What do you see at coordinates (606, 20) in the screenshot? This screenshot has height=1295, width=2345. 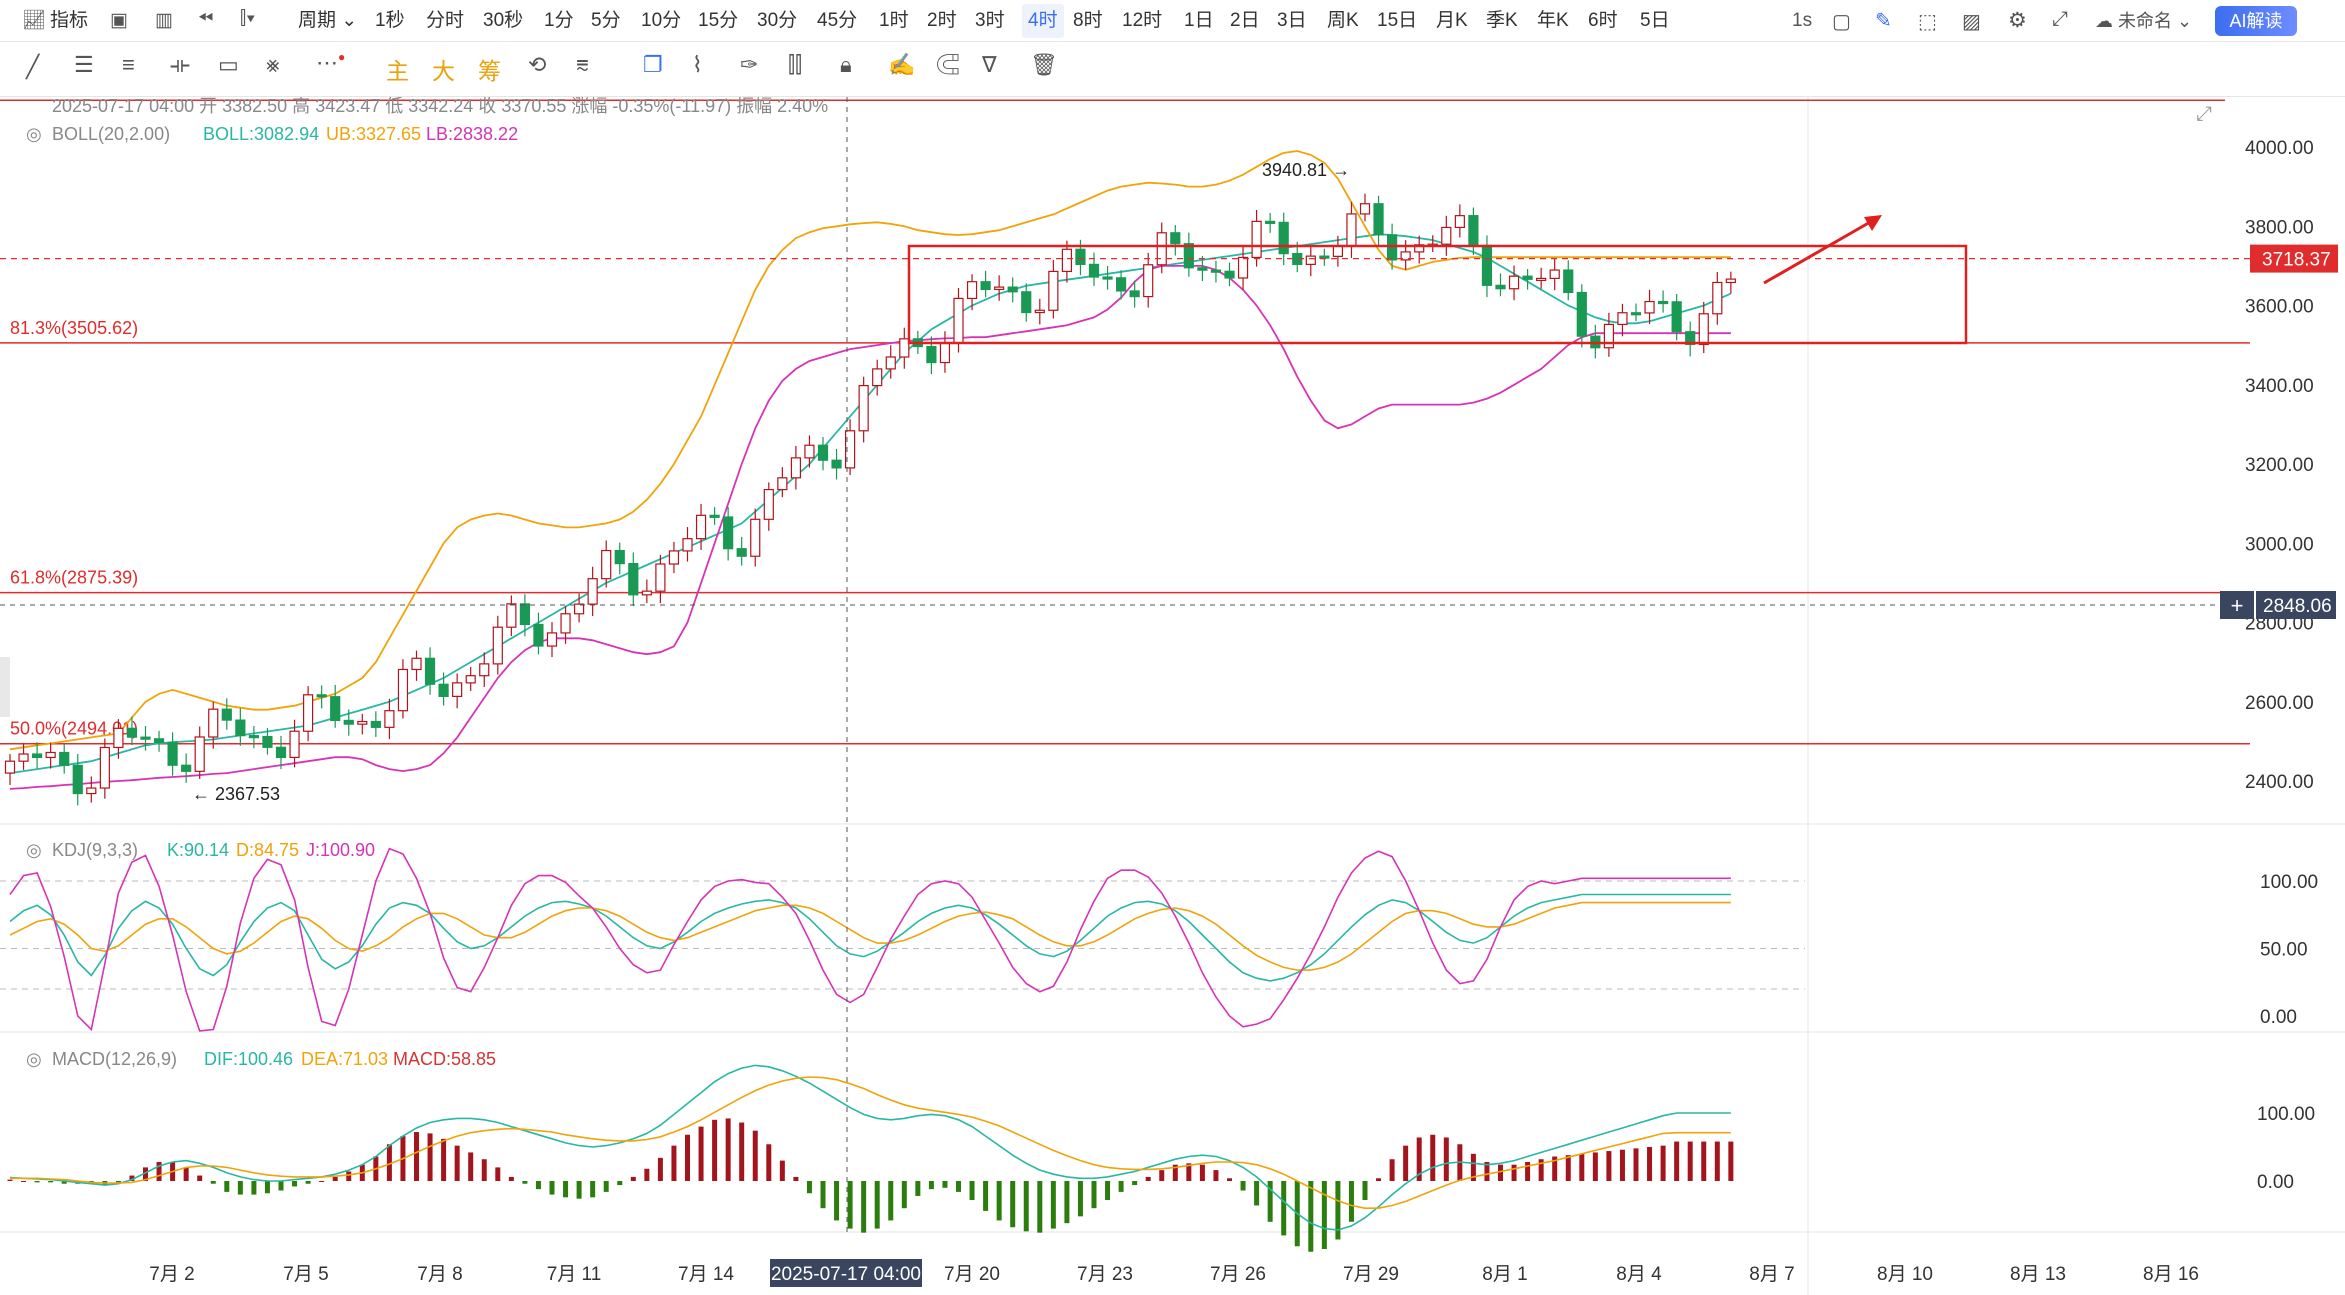 I see `period-4: 5分` at bounding box center [606, 20].